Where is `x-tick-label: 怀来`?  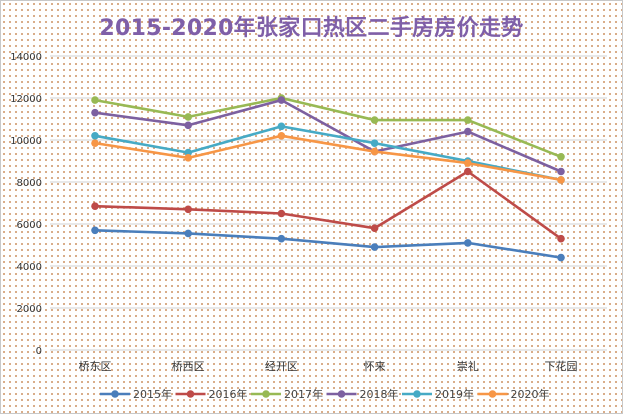
x-tick-label: 怀来 is located at coordinates (375, 366).